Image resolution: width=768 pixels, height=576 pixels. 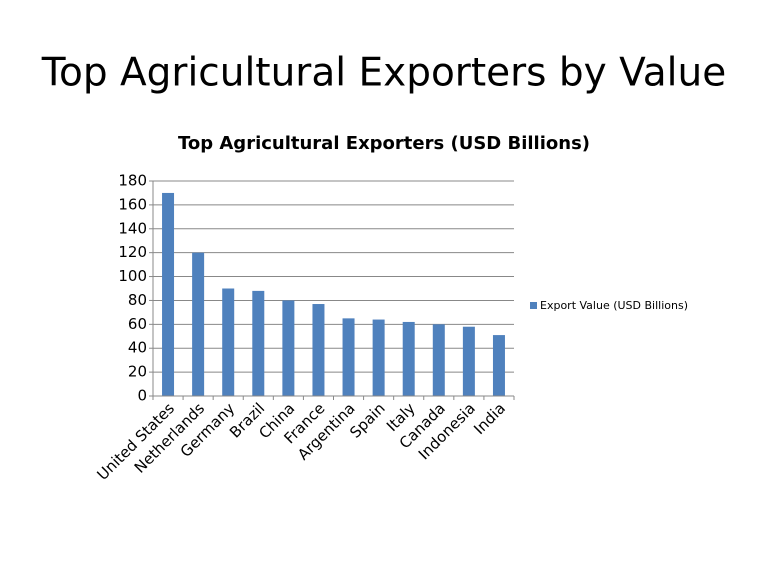 I want to click on y-tick-label: 120, so click(x=132, y=252).